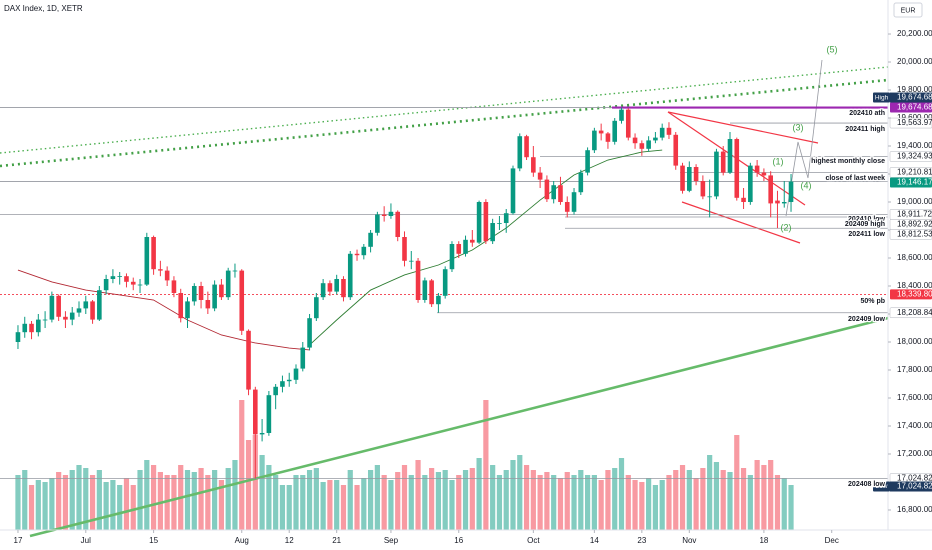 The width and height of the screenshot is (932, 550). Describe the element at coordinates (689, 540) in the screenshot. I see `x-tick-label: Nov` at that location.